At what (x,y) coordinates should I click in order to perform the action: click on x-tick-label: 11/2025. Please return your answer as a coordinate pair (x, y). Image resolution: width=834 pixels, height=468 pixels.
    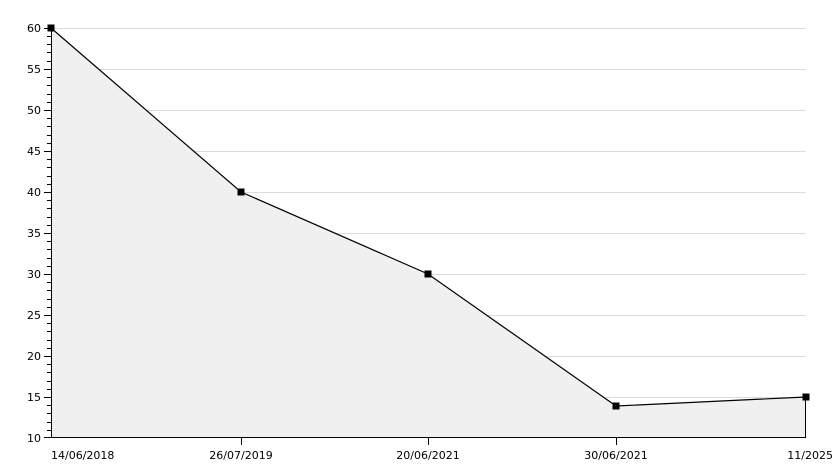
    Looking at the image, I should click on (810, 455).